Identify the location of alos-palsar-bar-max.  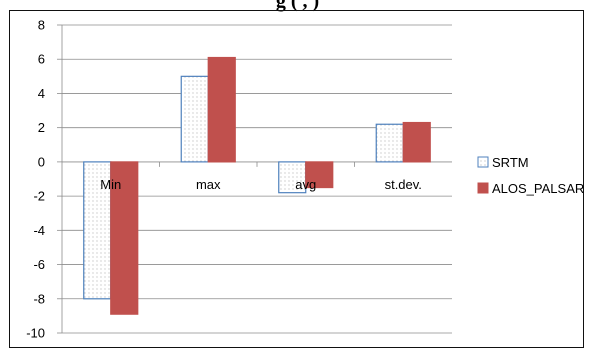
(221, 109).